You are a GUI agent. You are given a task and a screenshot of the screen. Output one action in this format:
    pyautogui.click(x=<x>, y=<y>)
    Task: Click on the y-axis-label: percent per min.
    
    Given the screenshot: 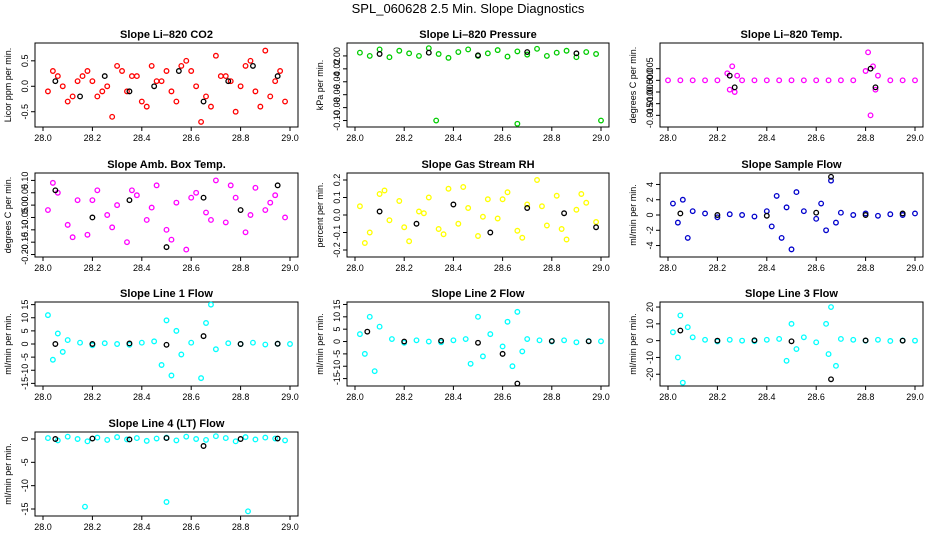 What is the action you would take?
    pyautogui.click(x=320, y=214)
    